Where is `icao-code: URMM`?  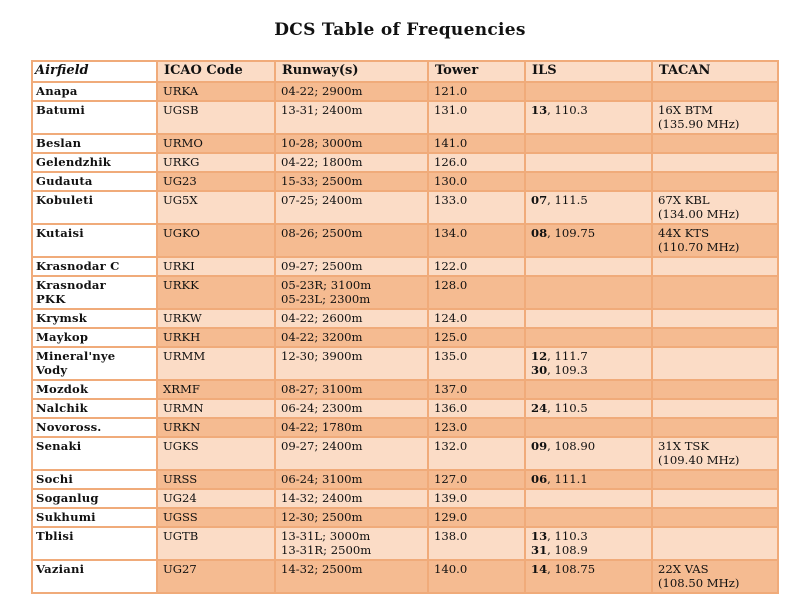 icao-code: URMM is located at coordinates (184, 356).